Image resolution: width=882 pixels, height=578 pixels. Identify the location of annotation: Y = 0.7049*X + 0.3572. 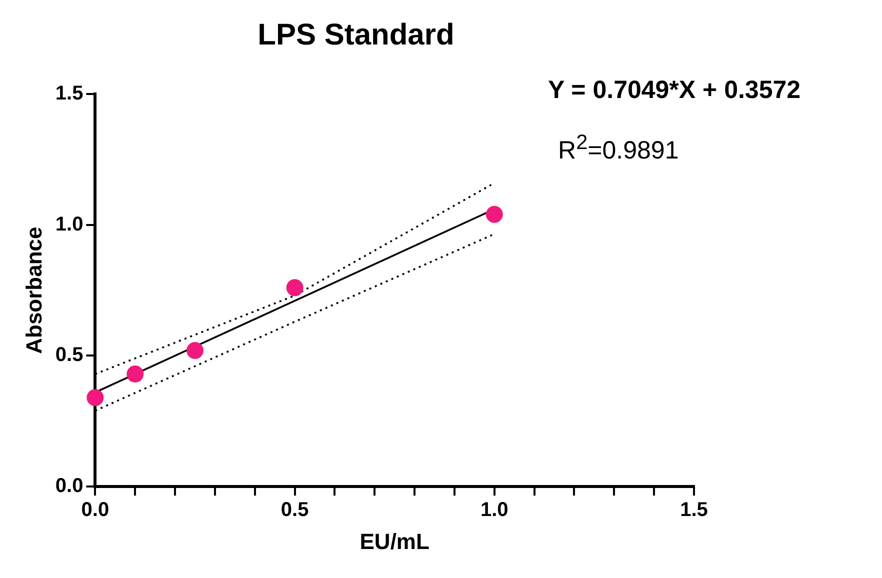
(674, 90).